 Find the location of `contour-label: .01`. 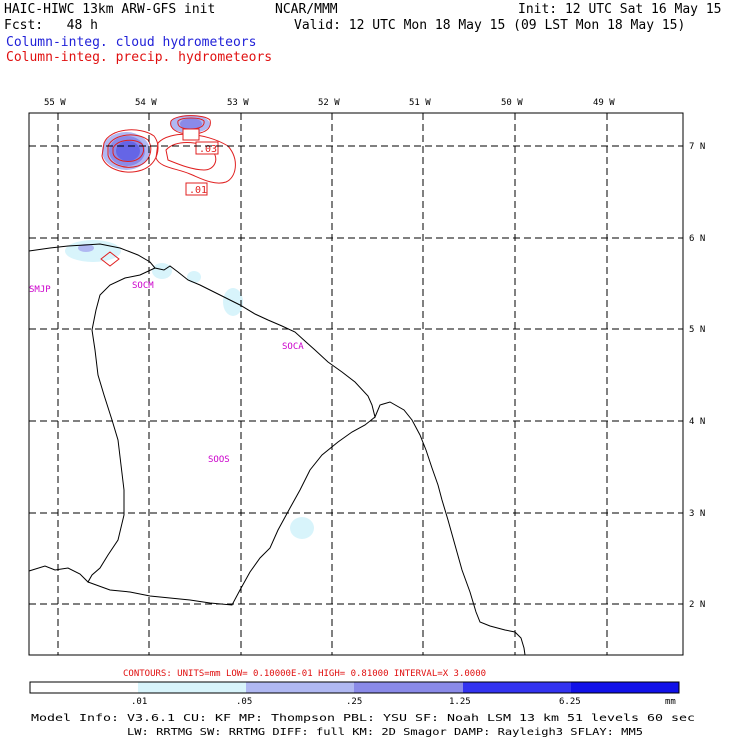

contour-label: .01 is located at coordinates (198, 190).